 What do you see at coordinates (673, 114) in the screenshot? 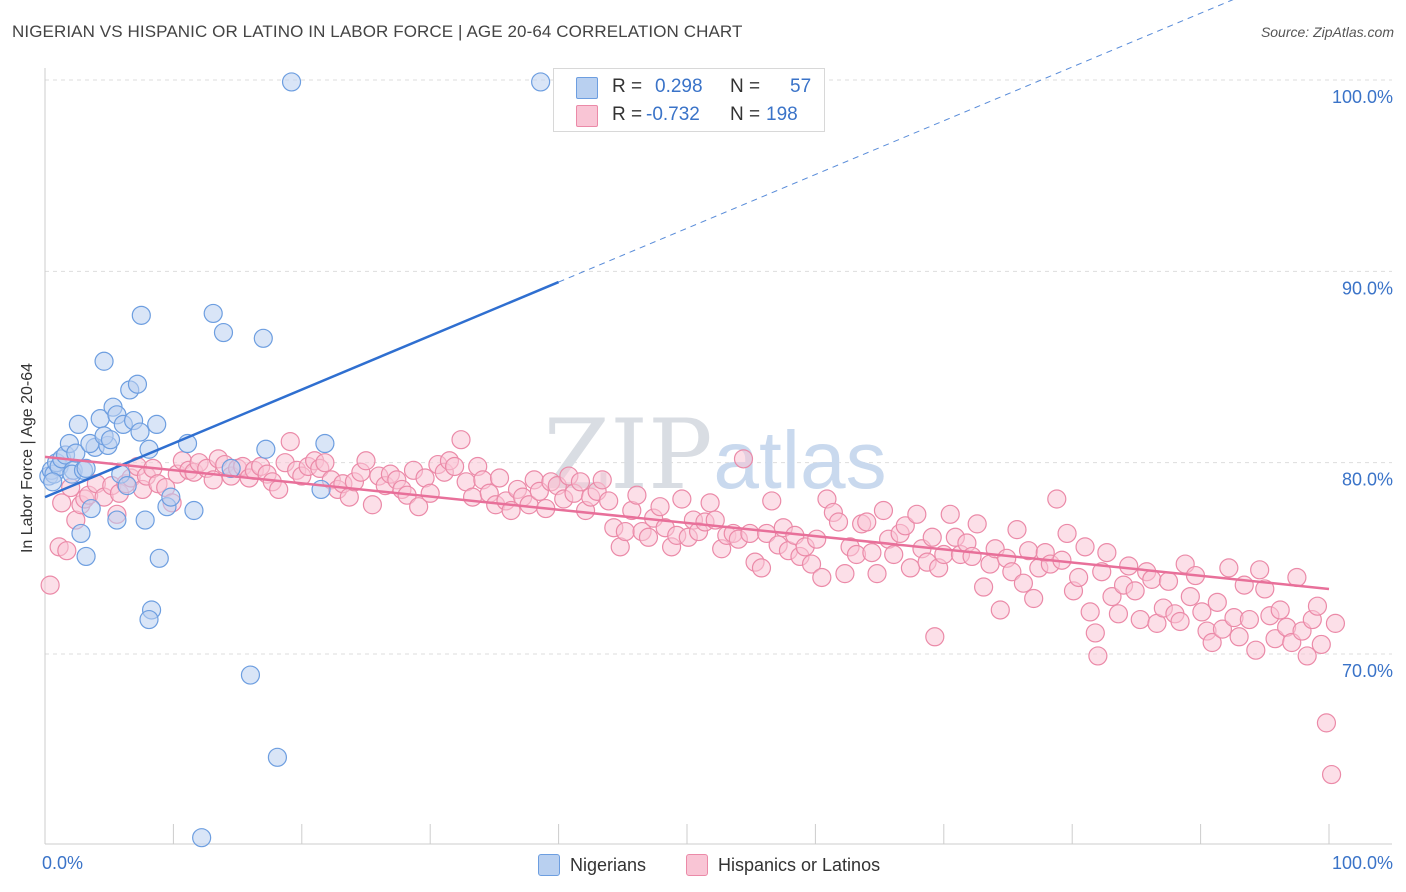
I see `r-value: -0.732` at bounding box center [673, 114].